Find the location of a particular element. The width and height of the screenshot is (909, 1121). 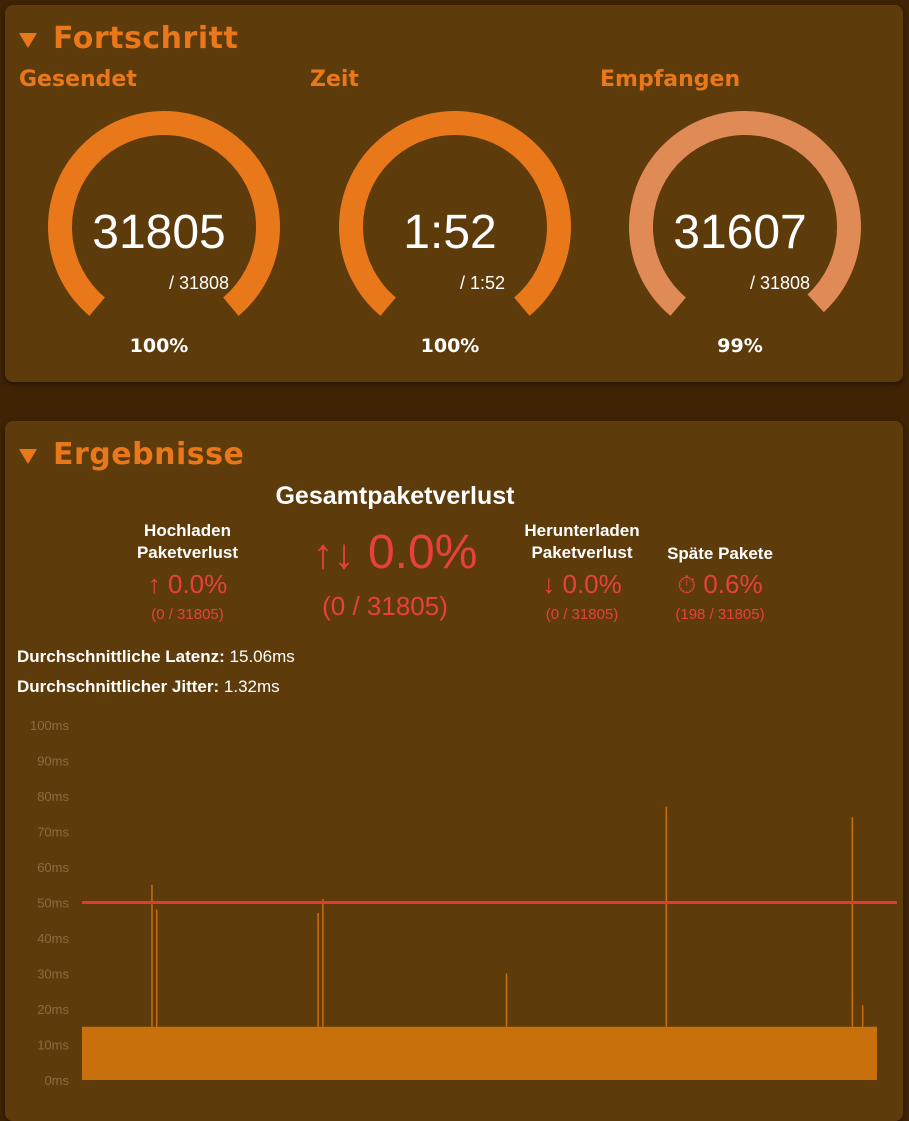

y-tick-label: 90ms is located at coordinates (53, 761).